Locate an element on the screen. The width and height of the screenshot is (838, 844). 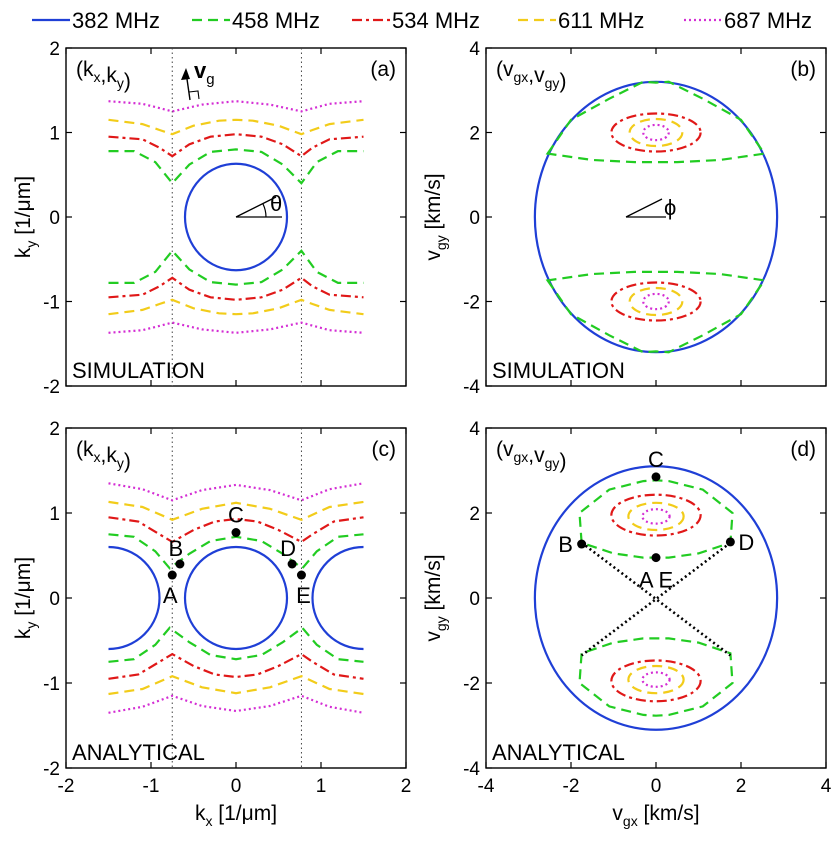
x-tick-label: -1 is located at coordinates (151, 786).